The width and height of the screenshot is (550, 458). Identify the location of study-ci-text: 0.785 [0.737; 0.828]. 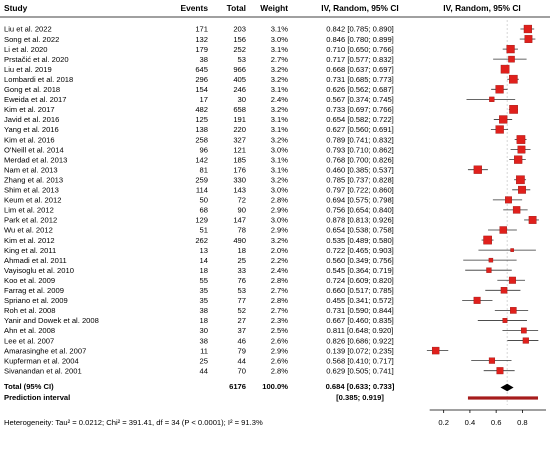
(360, 179).